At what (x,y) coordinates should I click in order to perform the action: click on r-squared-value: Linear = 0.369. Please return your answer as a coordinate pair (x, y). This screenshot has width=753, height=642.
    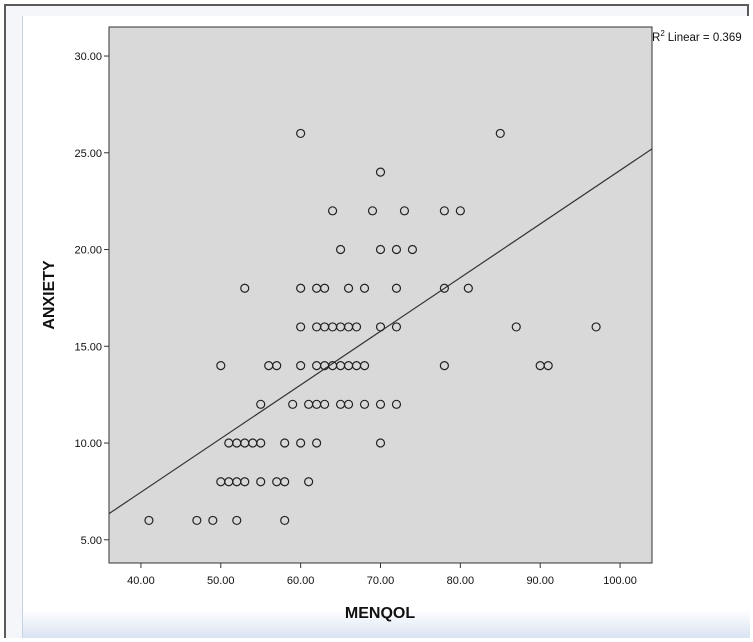
    Looking at the image, I should click on (705, 38).